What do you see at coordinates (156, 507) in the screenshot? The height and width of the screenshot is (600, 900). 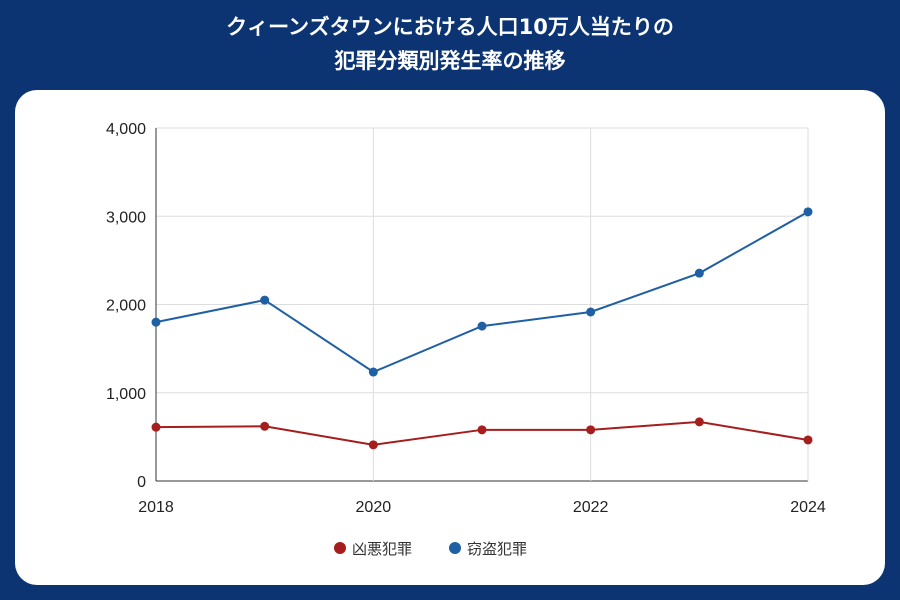 I see `x-tick-label: 2018` at bounding box center [156, 507].